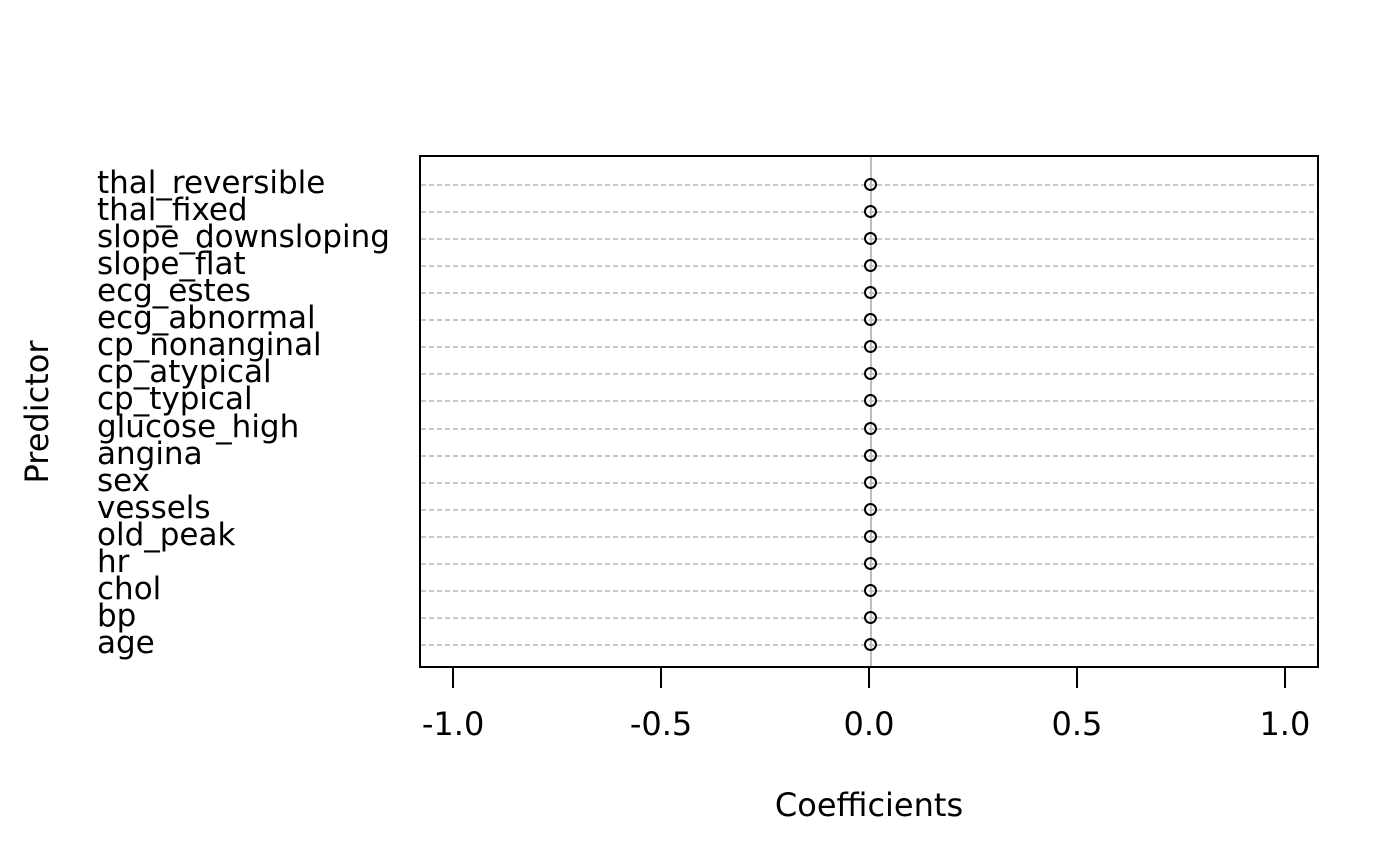 Image resolution: width=1400 pixels, height=866 pixels. I want to click on y-category-label: hr, so click(113, 561).